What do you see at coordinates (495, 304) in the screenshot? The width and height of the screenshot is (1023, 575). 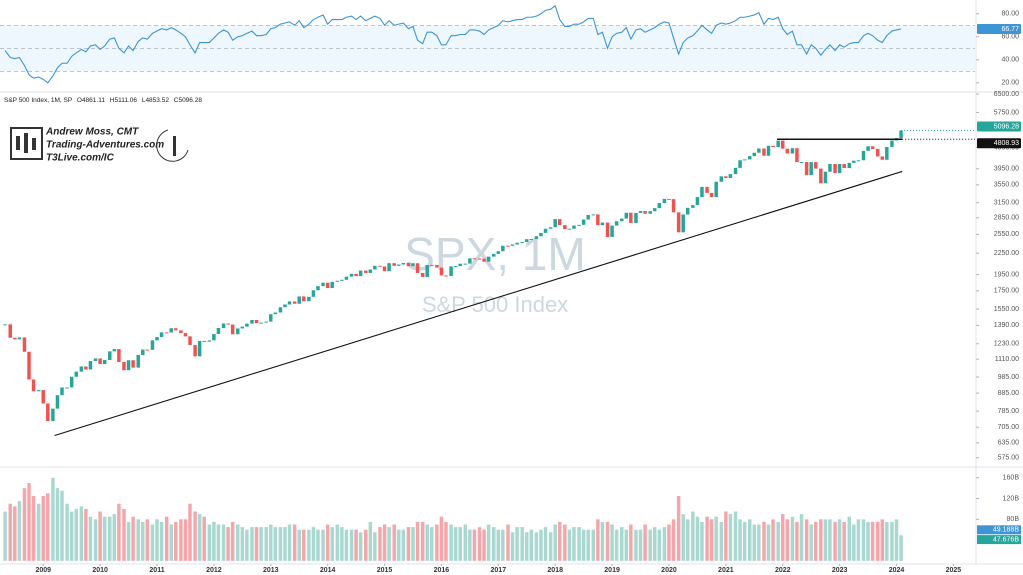 I see `watermark-name: S&P 500 Index` at bounding box center [495, 304].